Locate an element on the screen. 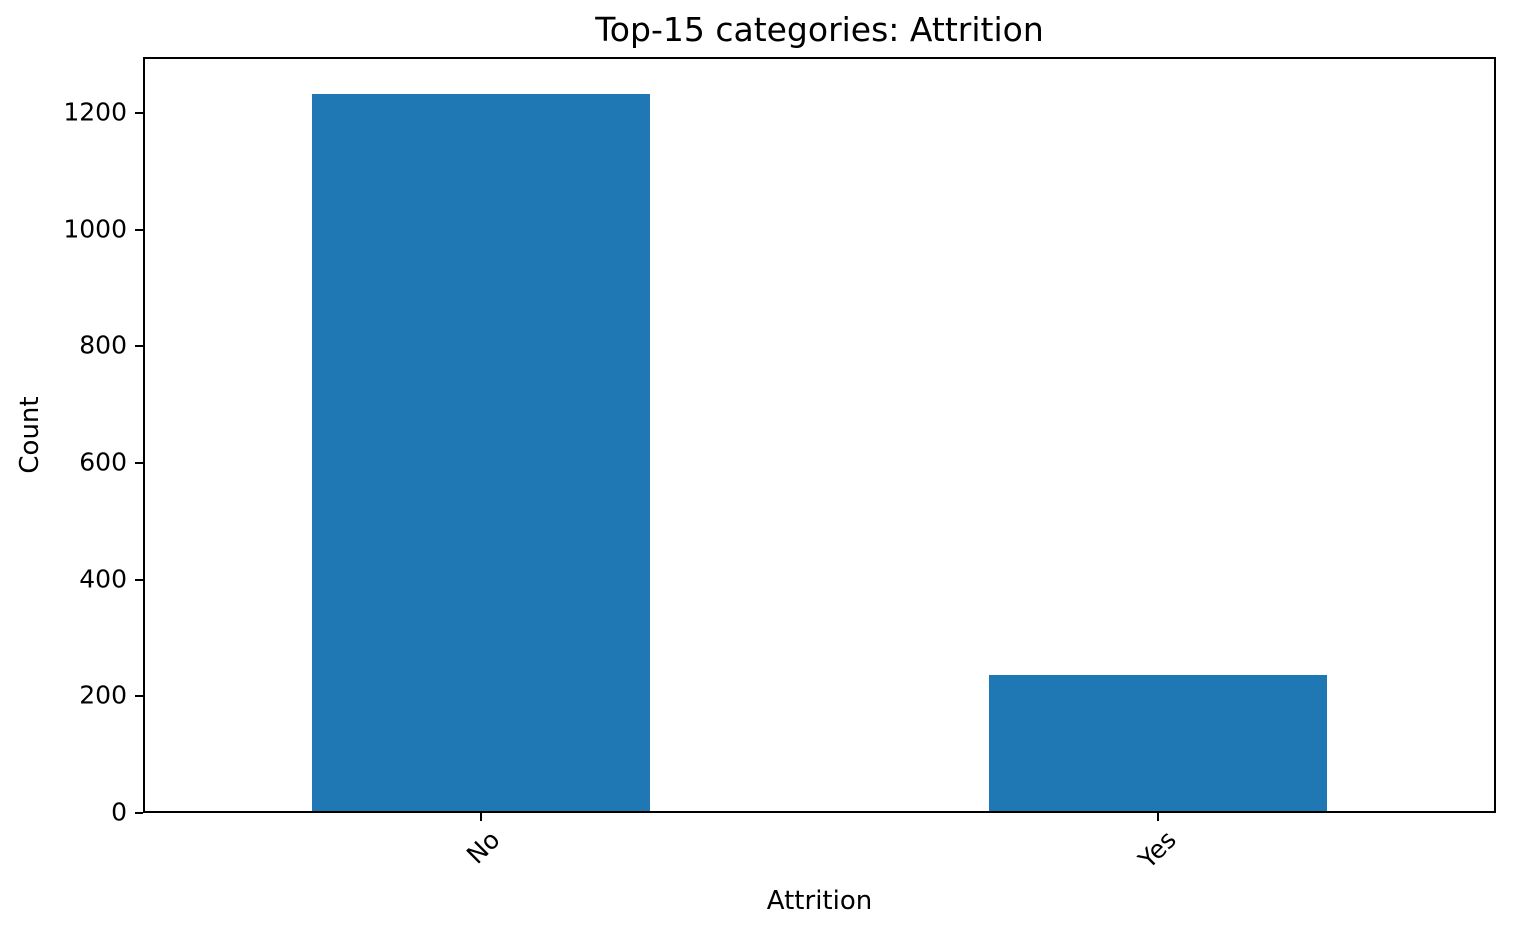  bar-yes is located at coordinates (1157, 743).